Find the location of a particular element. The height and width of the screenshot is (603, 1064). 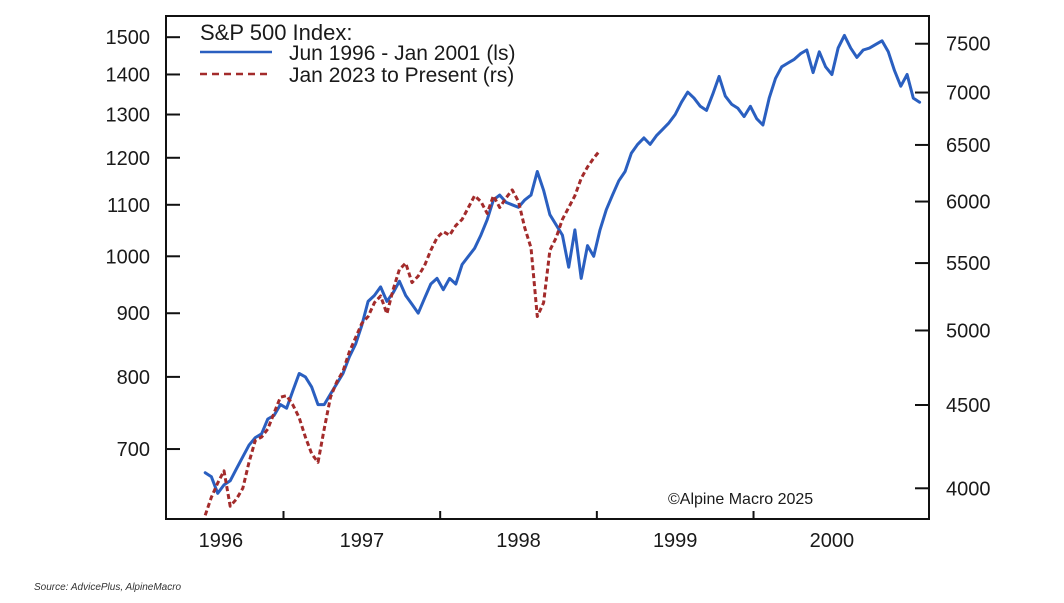

left-tick-label: 1400 is located at coordinates (128, 75).